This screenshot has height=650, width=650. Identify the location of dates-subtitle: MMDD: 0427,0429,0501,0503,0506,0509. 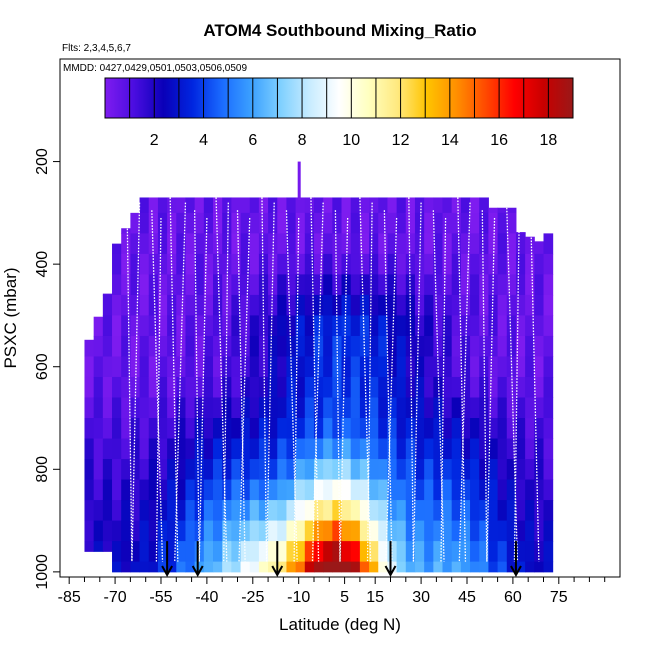
(155, 68).